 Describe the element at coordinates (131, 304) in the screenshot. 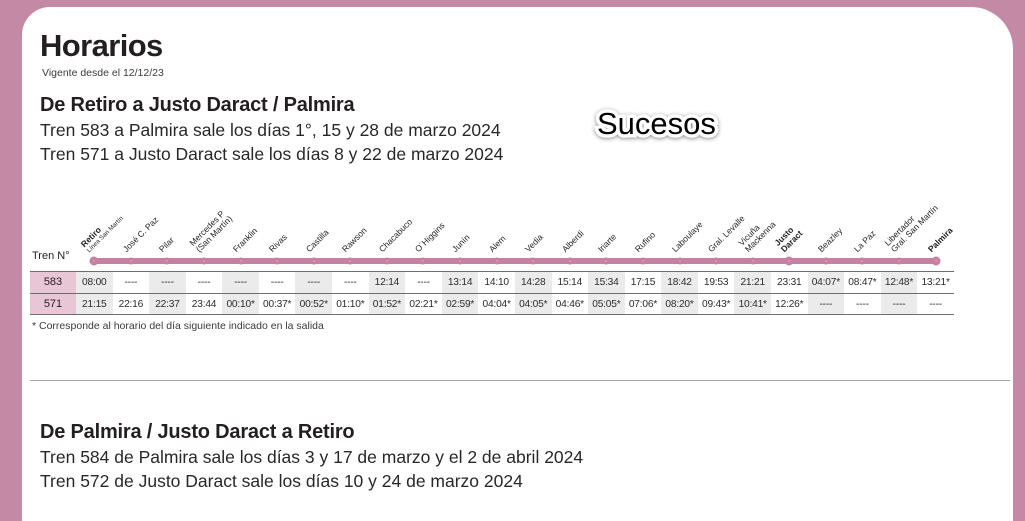

I see `time-cell: 22:16` at that location.